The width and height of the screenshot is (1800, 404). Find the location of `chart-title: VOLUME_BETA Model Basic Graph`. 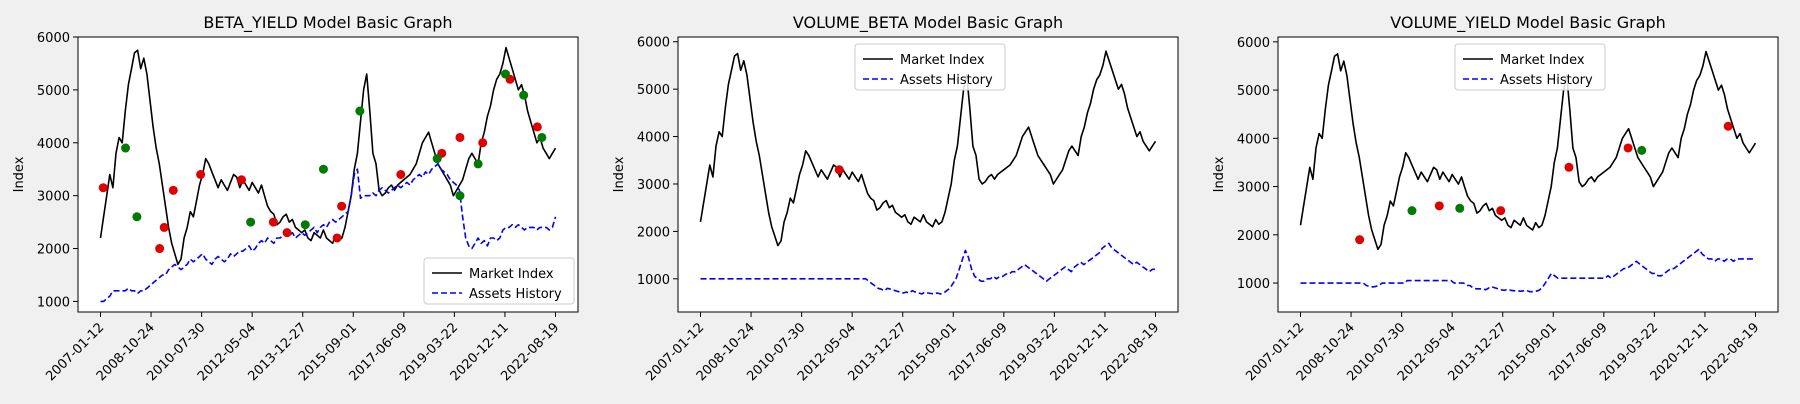

chart-title: VOLUME_BETA Model Basic Graph is located at coordinates (928, 23).